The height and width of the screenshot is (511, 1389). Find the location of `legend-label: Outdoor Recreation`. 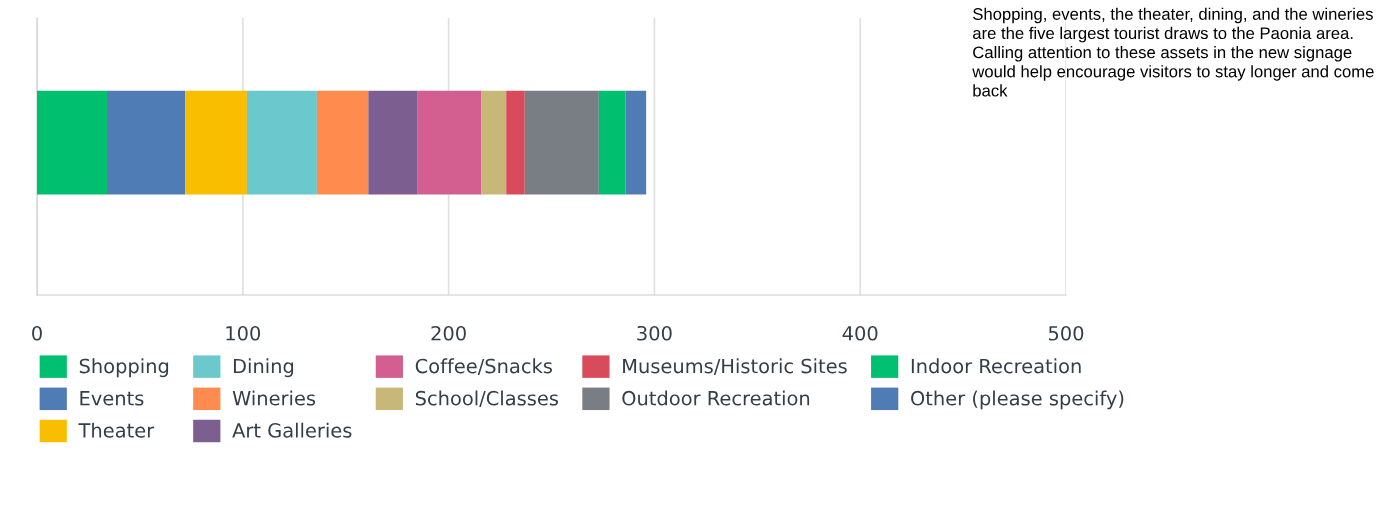

legend-label: Outdoor Recreation is located at coordinates (716, 398).